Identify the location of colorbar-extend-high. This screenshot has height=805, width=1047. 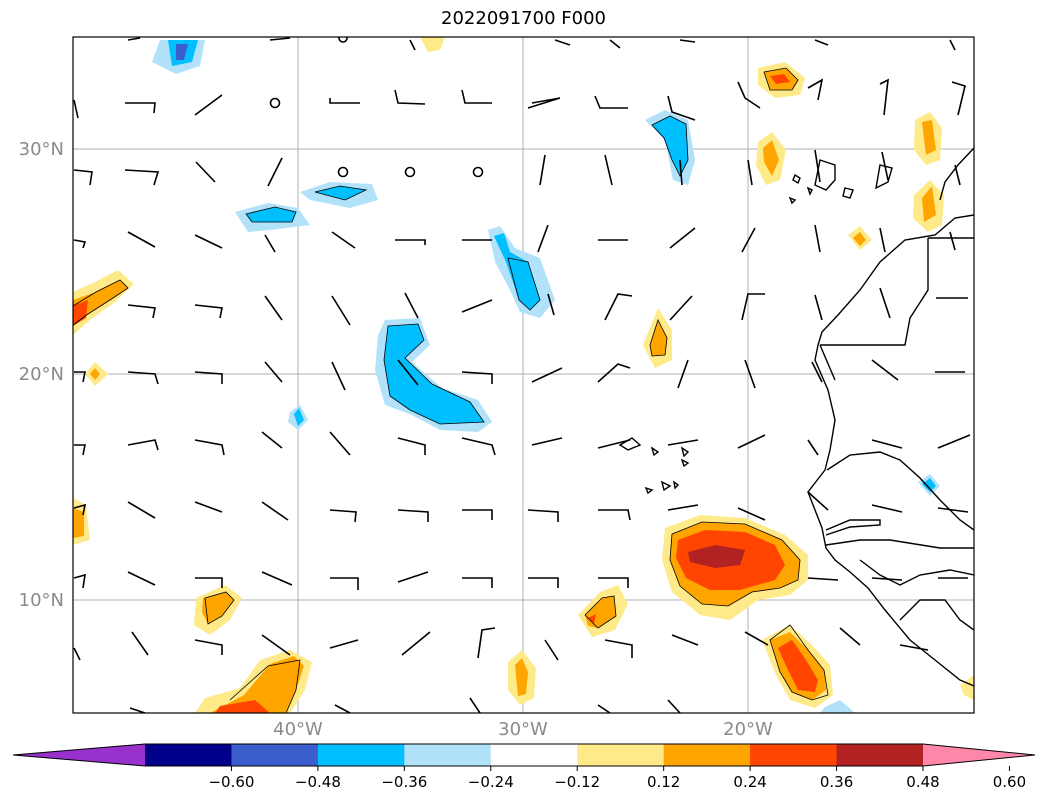
(979, 755).